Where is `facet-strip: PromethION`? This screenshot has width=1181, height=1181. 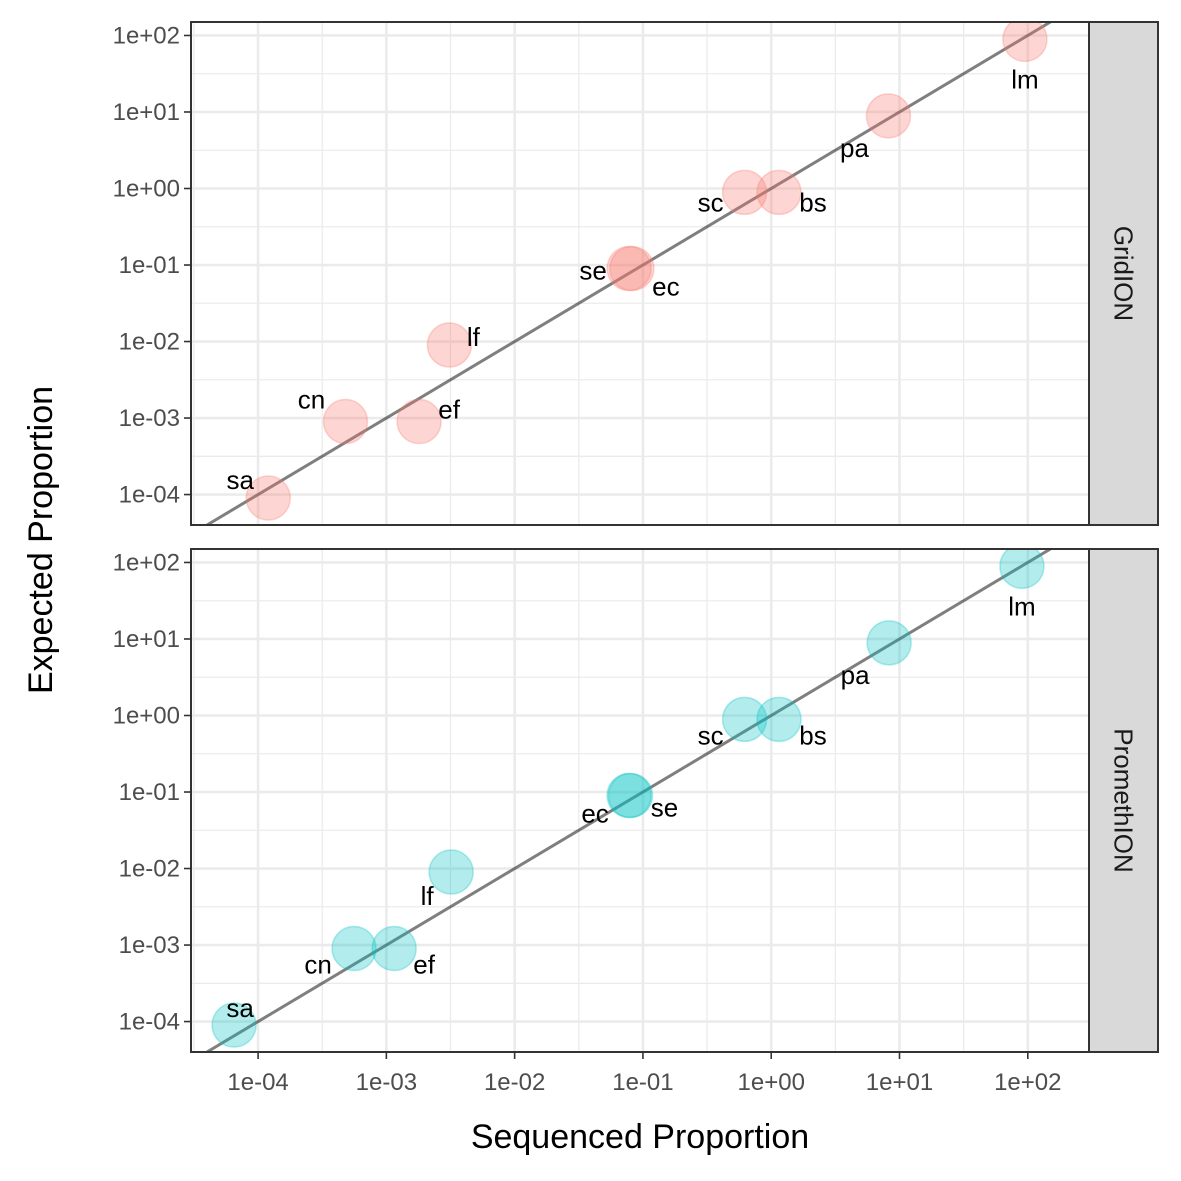
facet-strip: PromethION is located at coordinates (1123, 800).